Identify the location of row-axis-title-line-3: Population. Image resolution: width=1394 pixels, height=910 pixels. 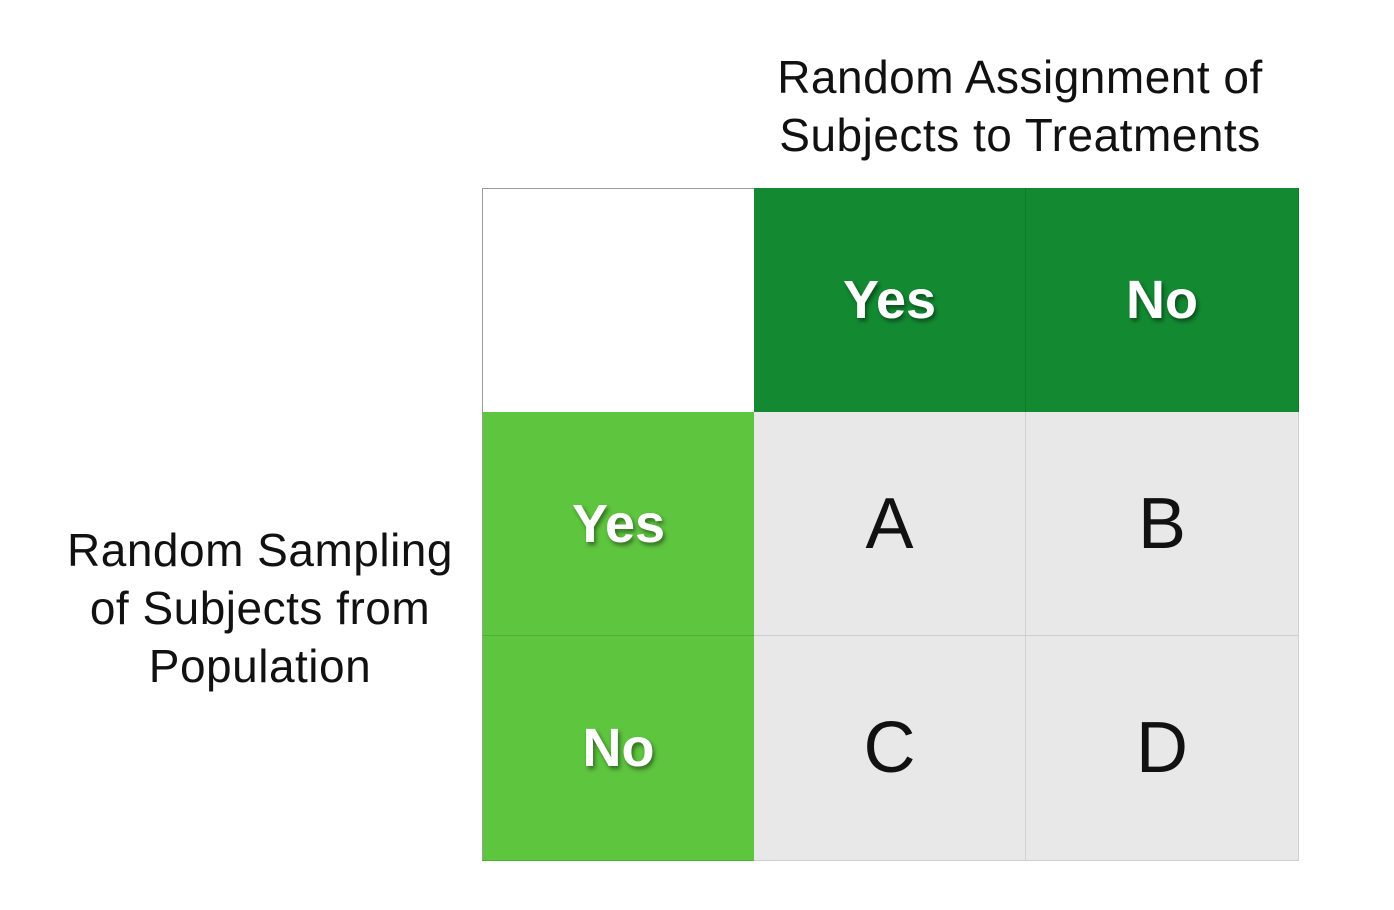
(260, 666).